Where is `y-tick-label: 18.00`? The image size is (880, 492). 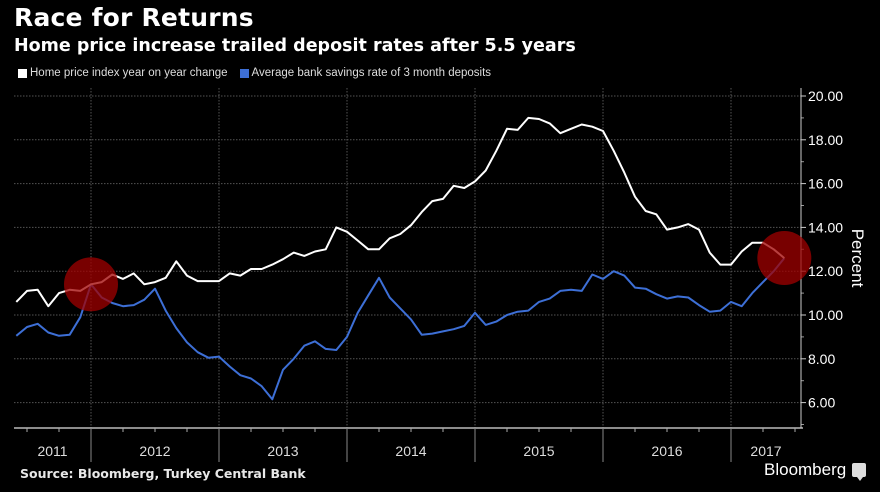 y-tick-label: 18.00 is located at coordinates (825, 140).